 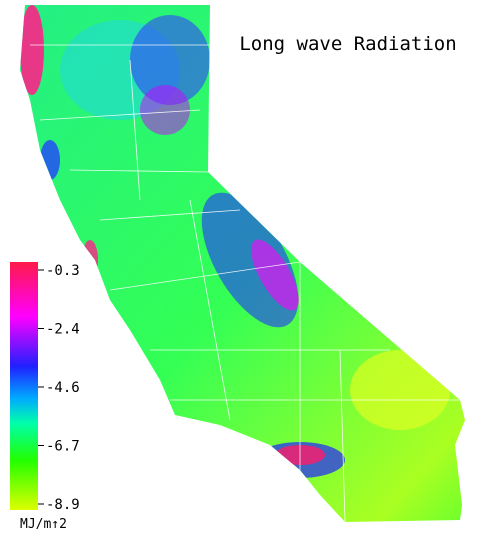 I want to click on scale-tick-label: -4.6, so click(x=63, y=388).